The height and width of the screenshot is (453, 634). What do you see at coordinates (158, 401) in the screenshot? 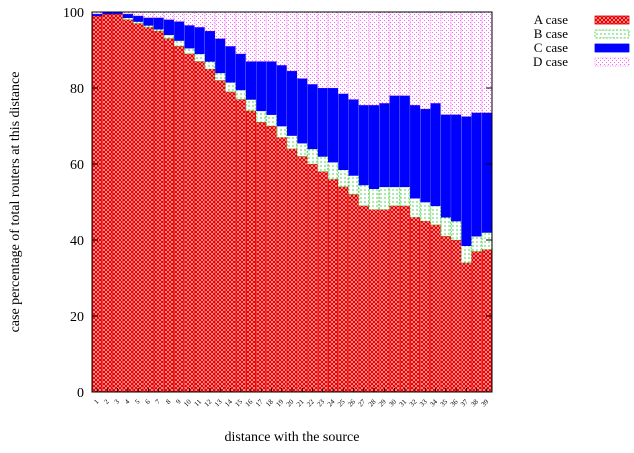
I see `x-tick-label: 7` at bounding box center [158, 401].